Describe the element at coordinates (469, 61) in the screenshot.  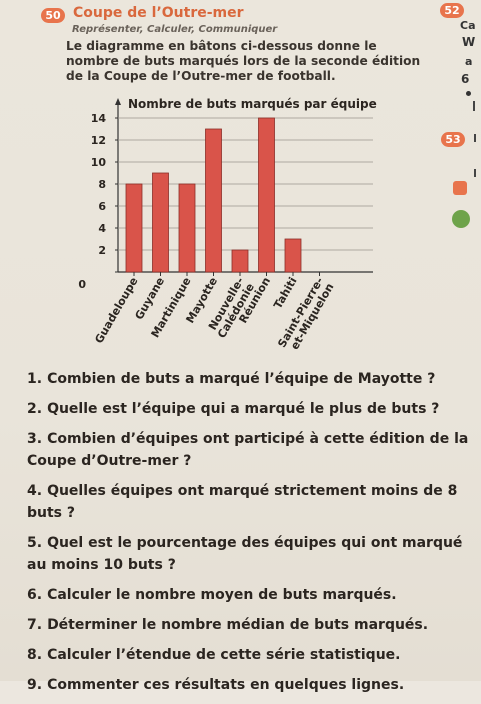
I see `side-fragment-a: a` at that location.